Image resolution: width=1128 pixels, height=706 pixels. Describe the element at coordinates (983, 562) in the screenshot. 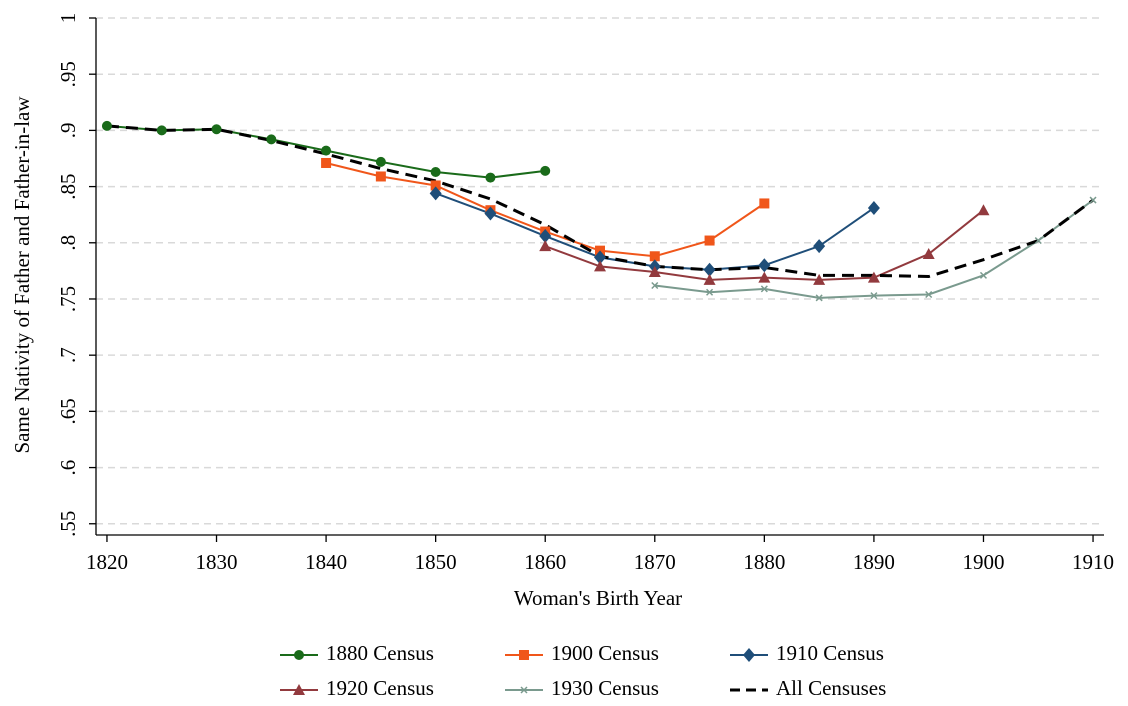

I see `x-tick-label: 1900` at that location.